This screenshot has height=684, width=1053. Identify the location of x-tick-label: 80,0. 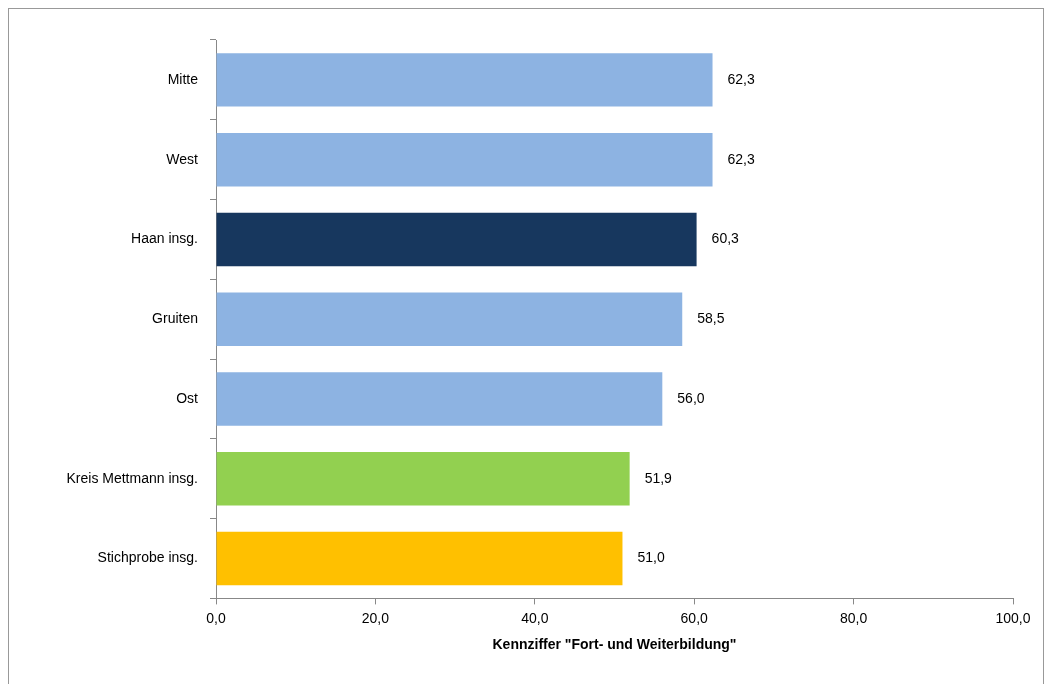
(853, 617).